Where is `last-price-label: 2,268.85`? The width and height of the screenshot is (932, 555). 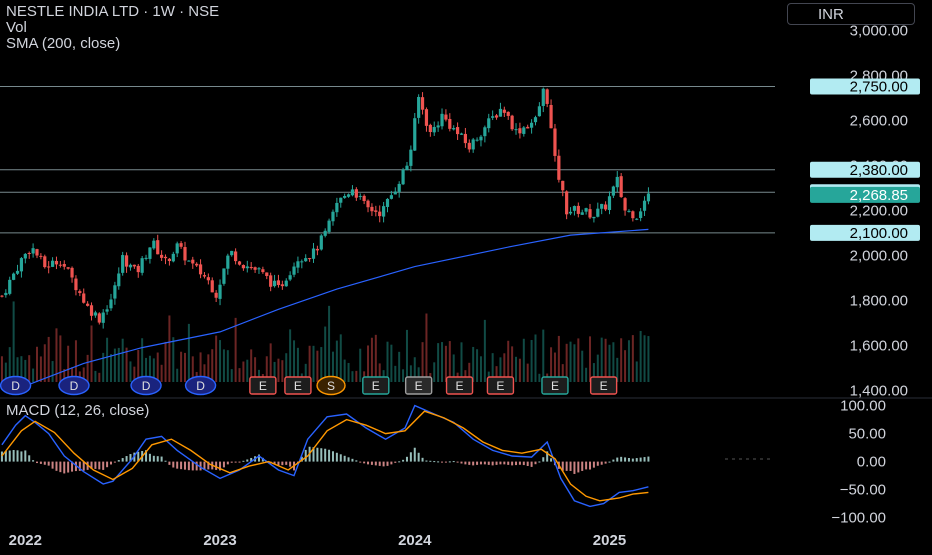
last-price-label: 2,268.85 is located at coordinates (865, 195).